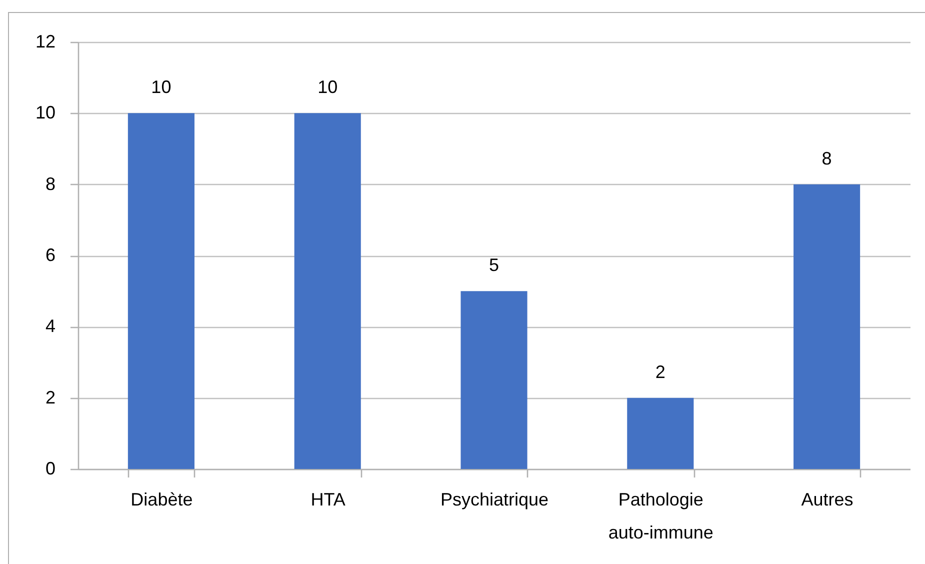 This screenshot has width=925, height=564. Describe the element at coordinates (50, 255) in the screenshot. I see `y-tick-label: 6` at that location.